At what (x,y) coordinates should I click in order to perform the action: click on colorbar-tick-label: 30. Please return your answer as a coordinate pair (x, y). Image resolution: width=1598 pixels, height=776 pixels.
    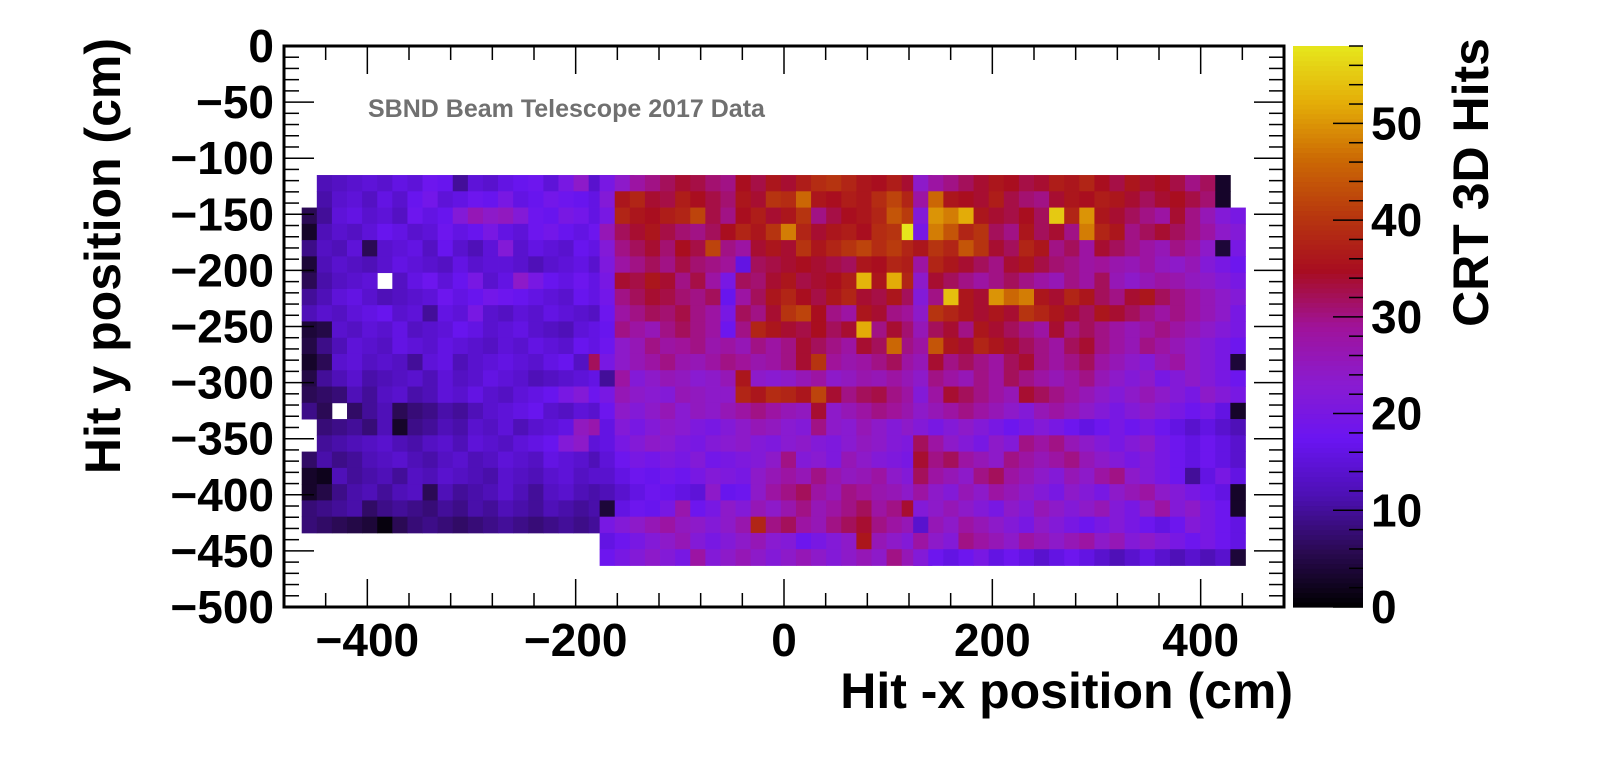
    Looking at the image, I should click on (1396, 317).